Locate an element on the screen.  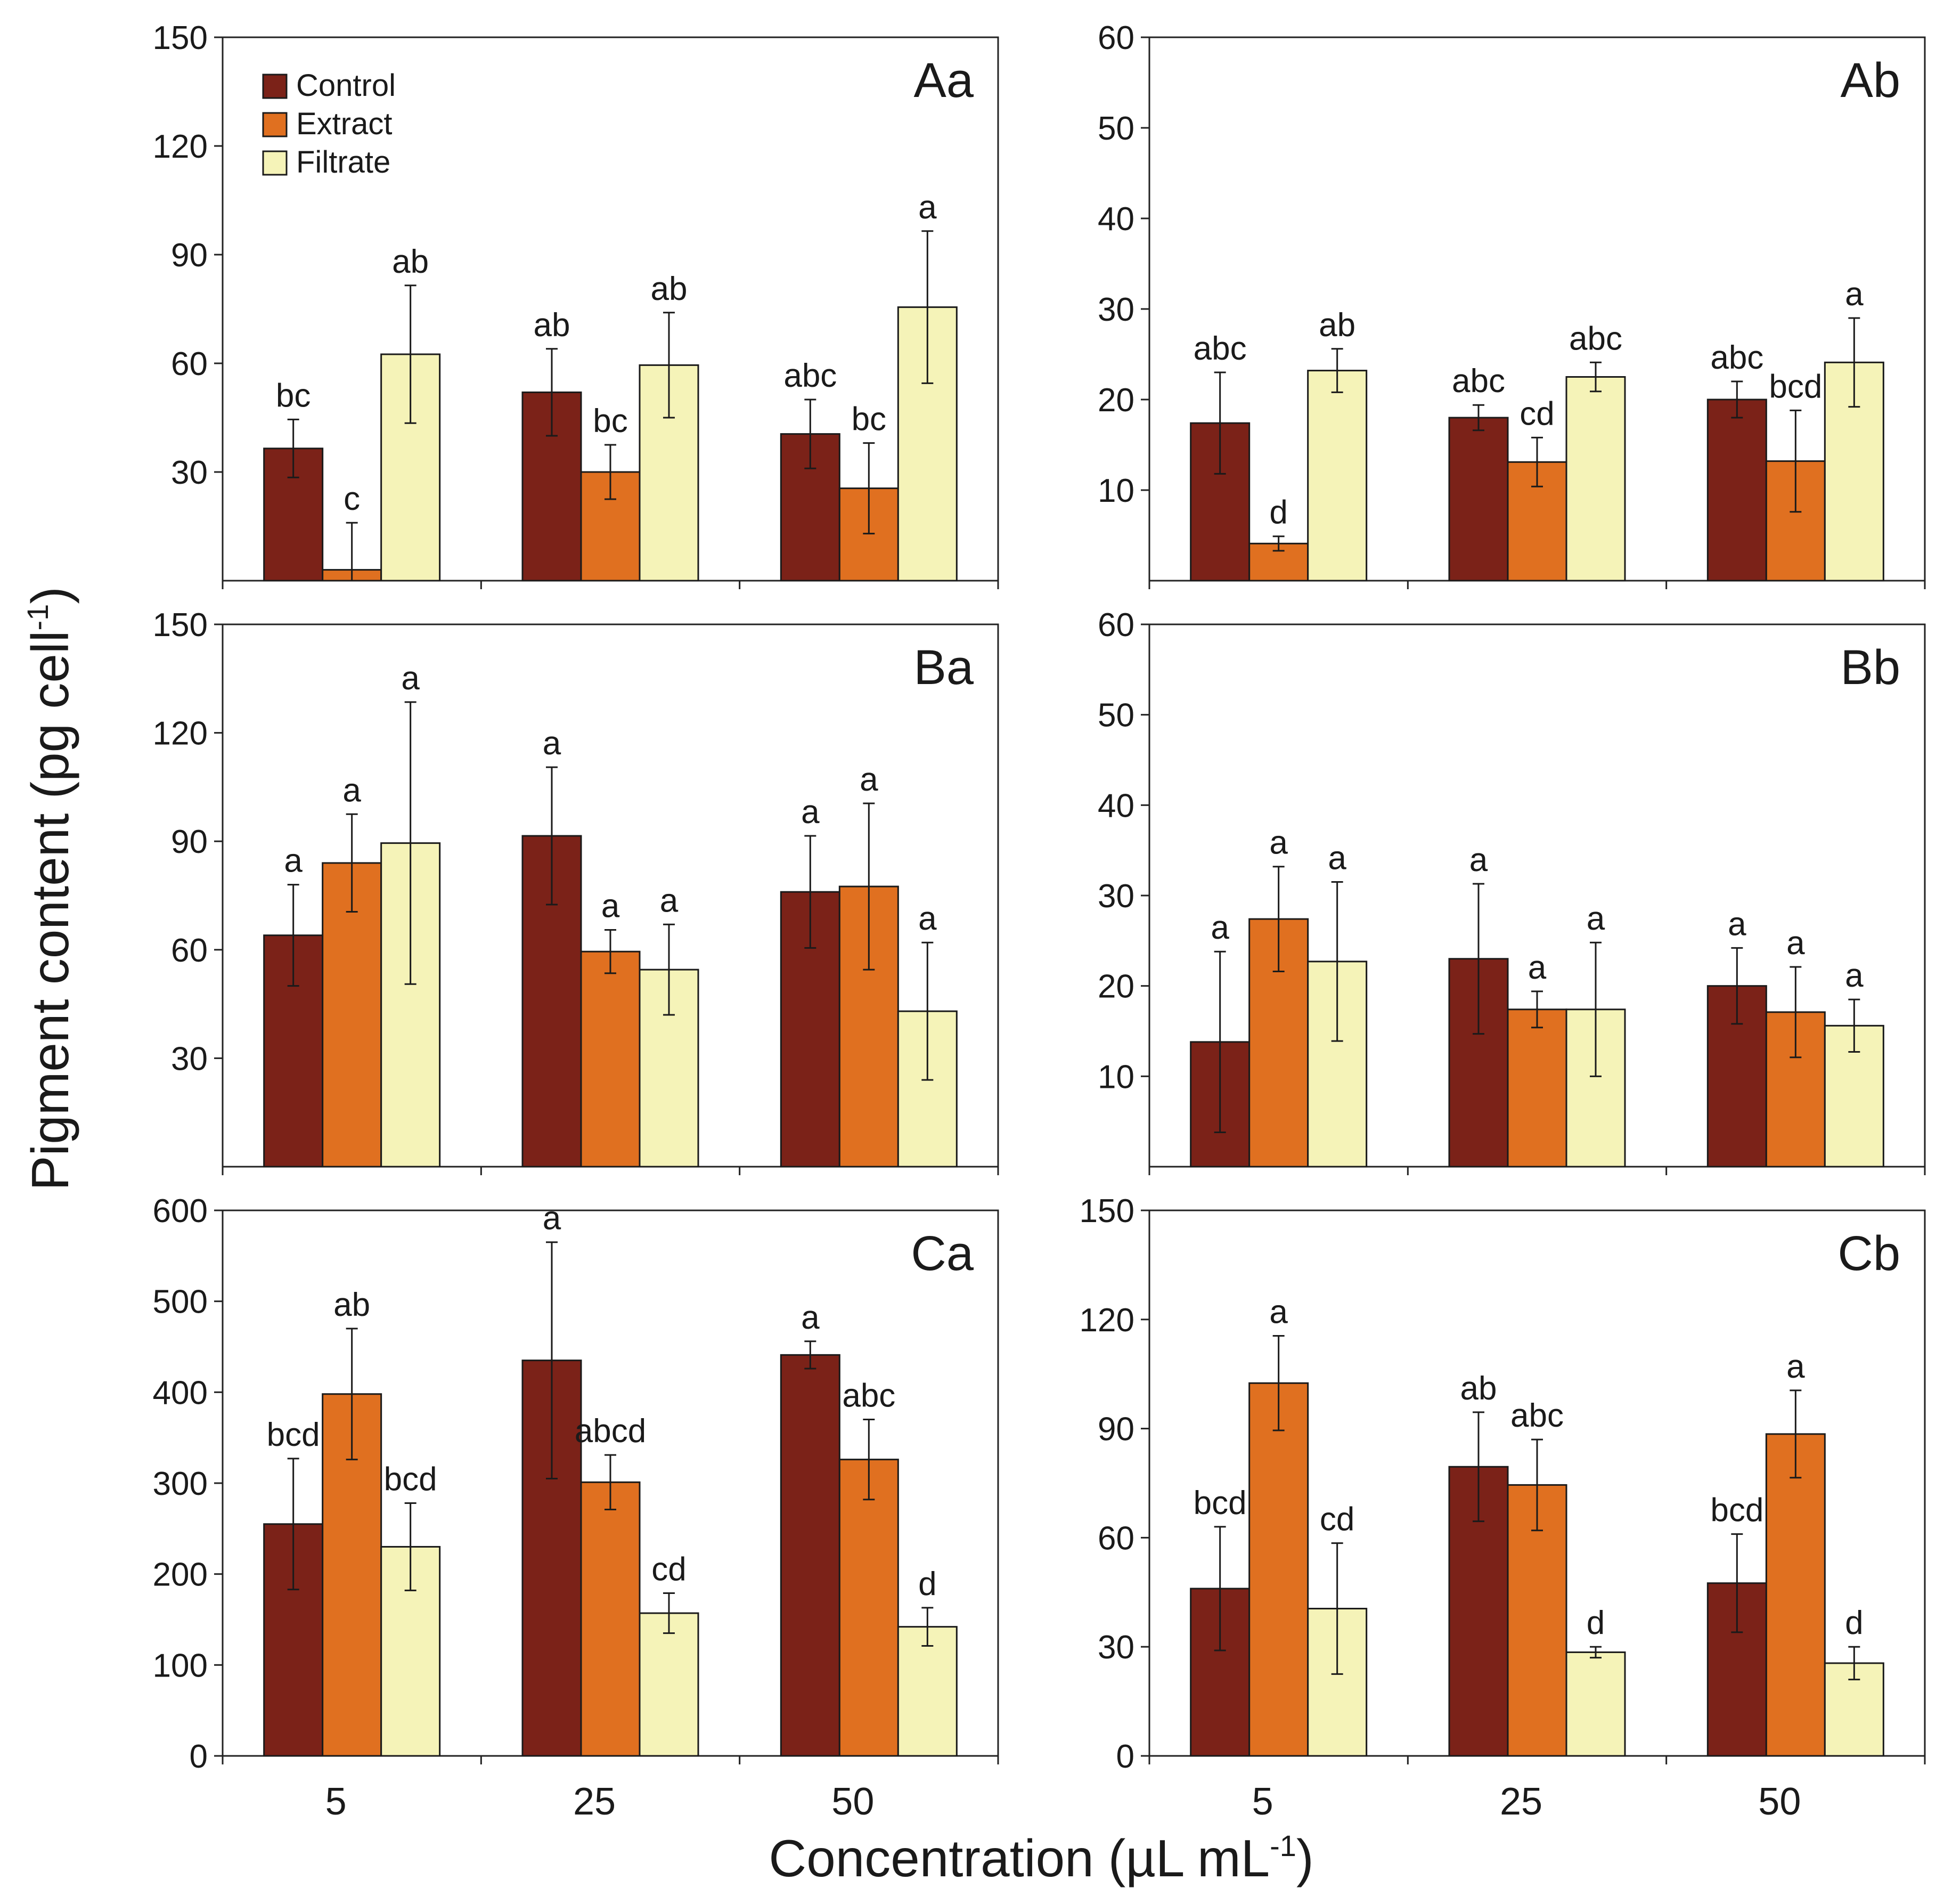
x-axis-title: Concentration (µL mL-1) is located at coordinates (1041, 1858).